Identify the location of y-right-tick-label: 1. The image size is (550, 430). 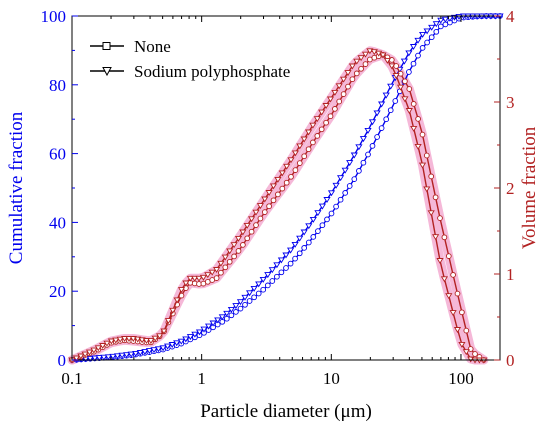
(510, 274).